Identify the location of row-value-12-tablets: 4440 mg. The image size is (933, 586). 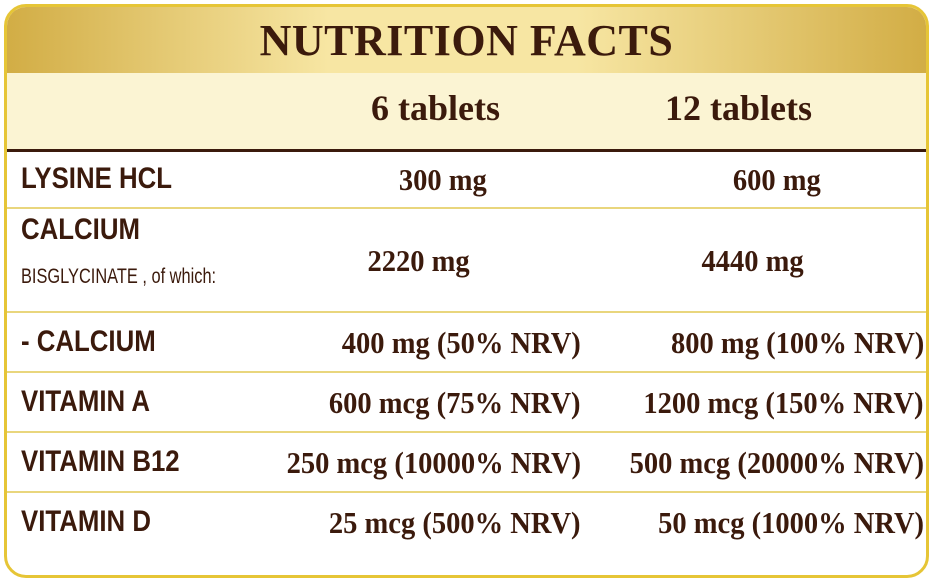
(752, 260).